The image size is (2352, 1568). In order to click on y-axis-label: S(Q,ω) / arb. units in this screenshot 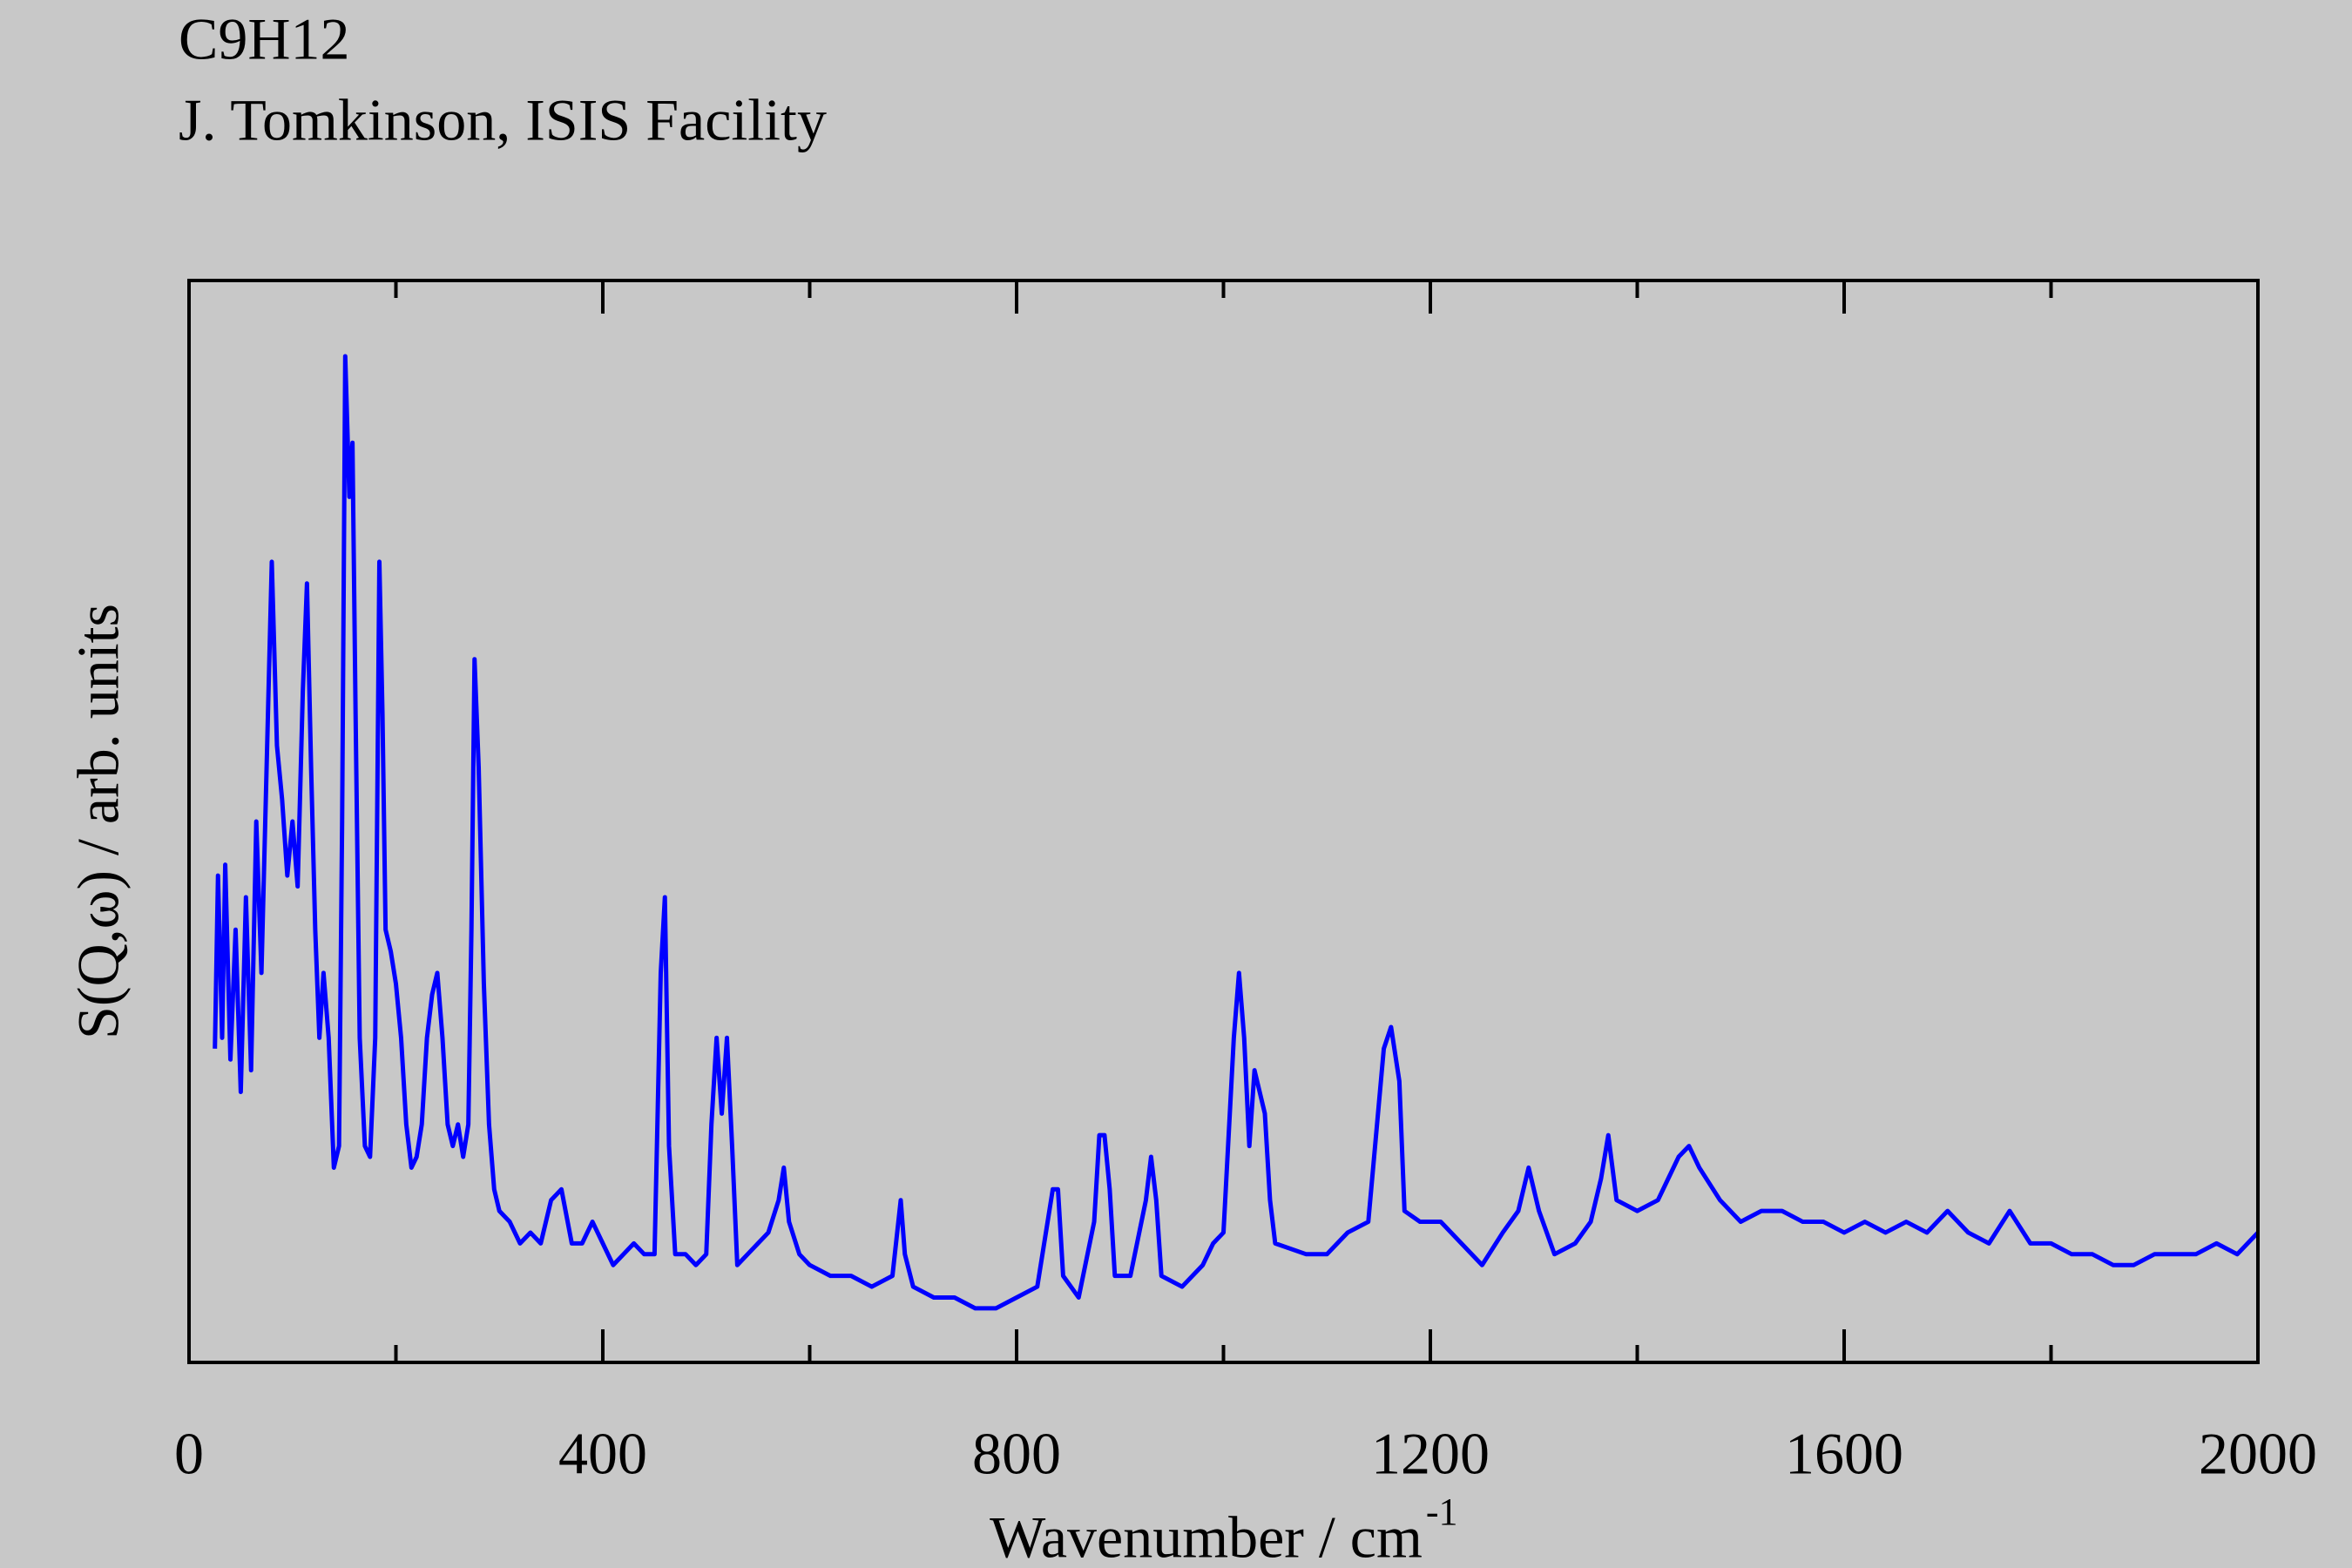, I will do `click(98, 821)`.